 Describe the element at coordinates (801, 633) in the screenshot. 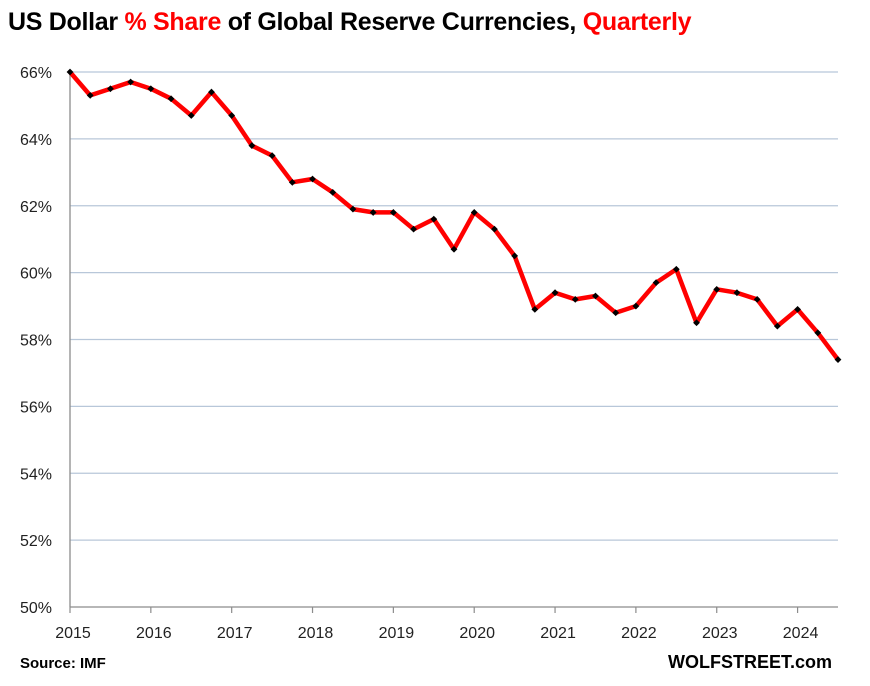

I see `x-tick-label: 2024` at that location.